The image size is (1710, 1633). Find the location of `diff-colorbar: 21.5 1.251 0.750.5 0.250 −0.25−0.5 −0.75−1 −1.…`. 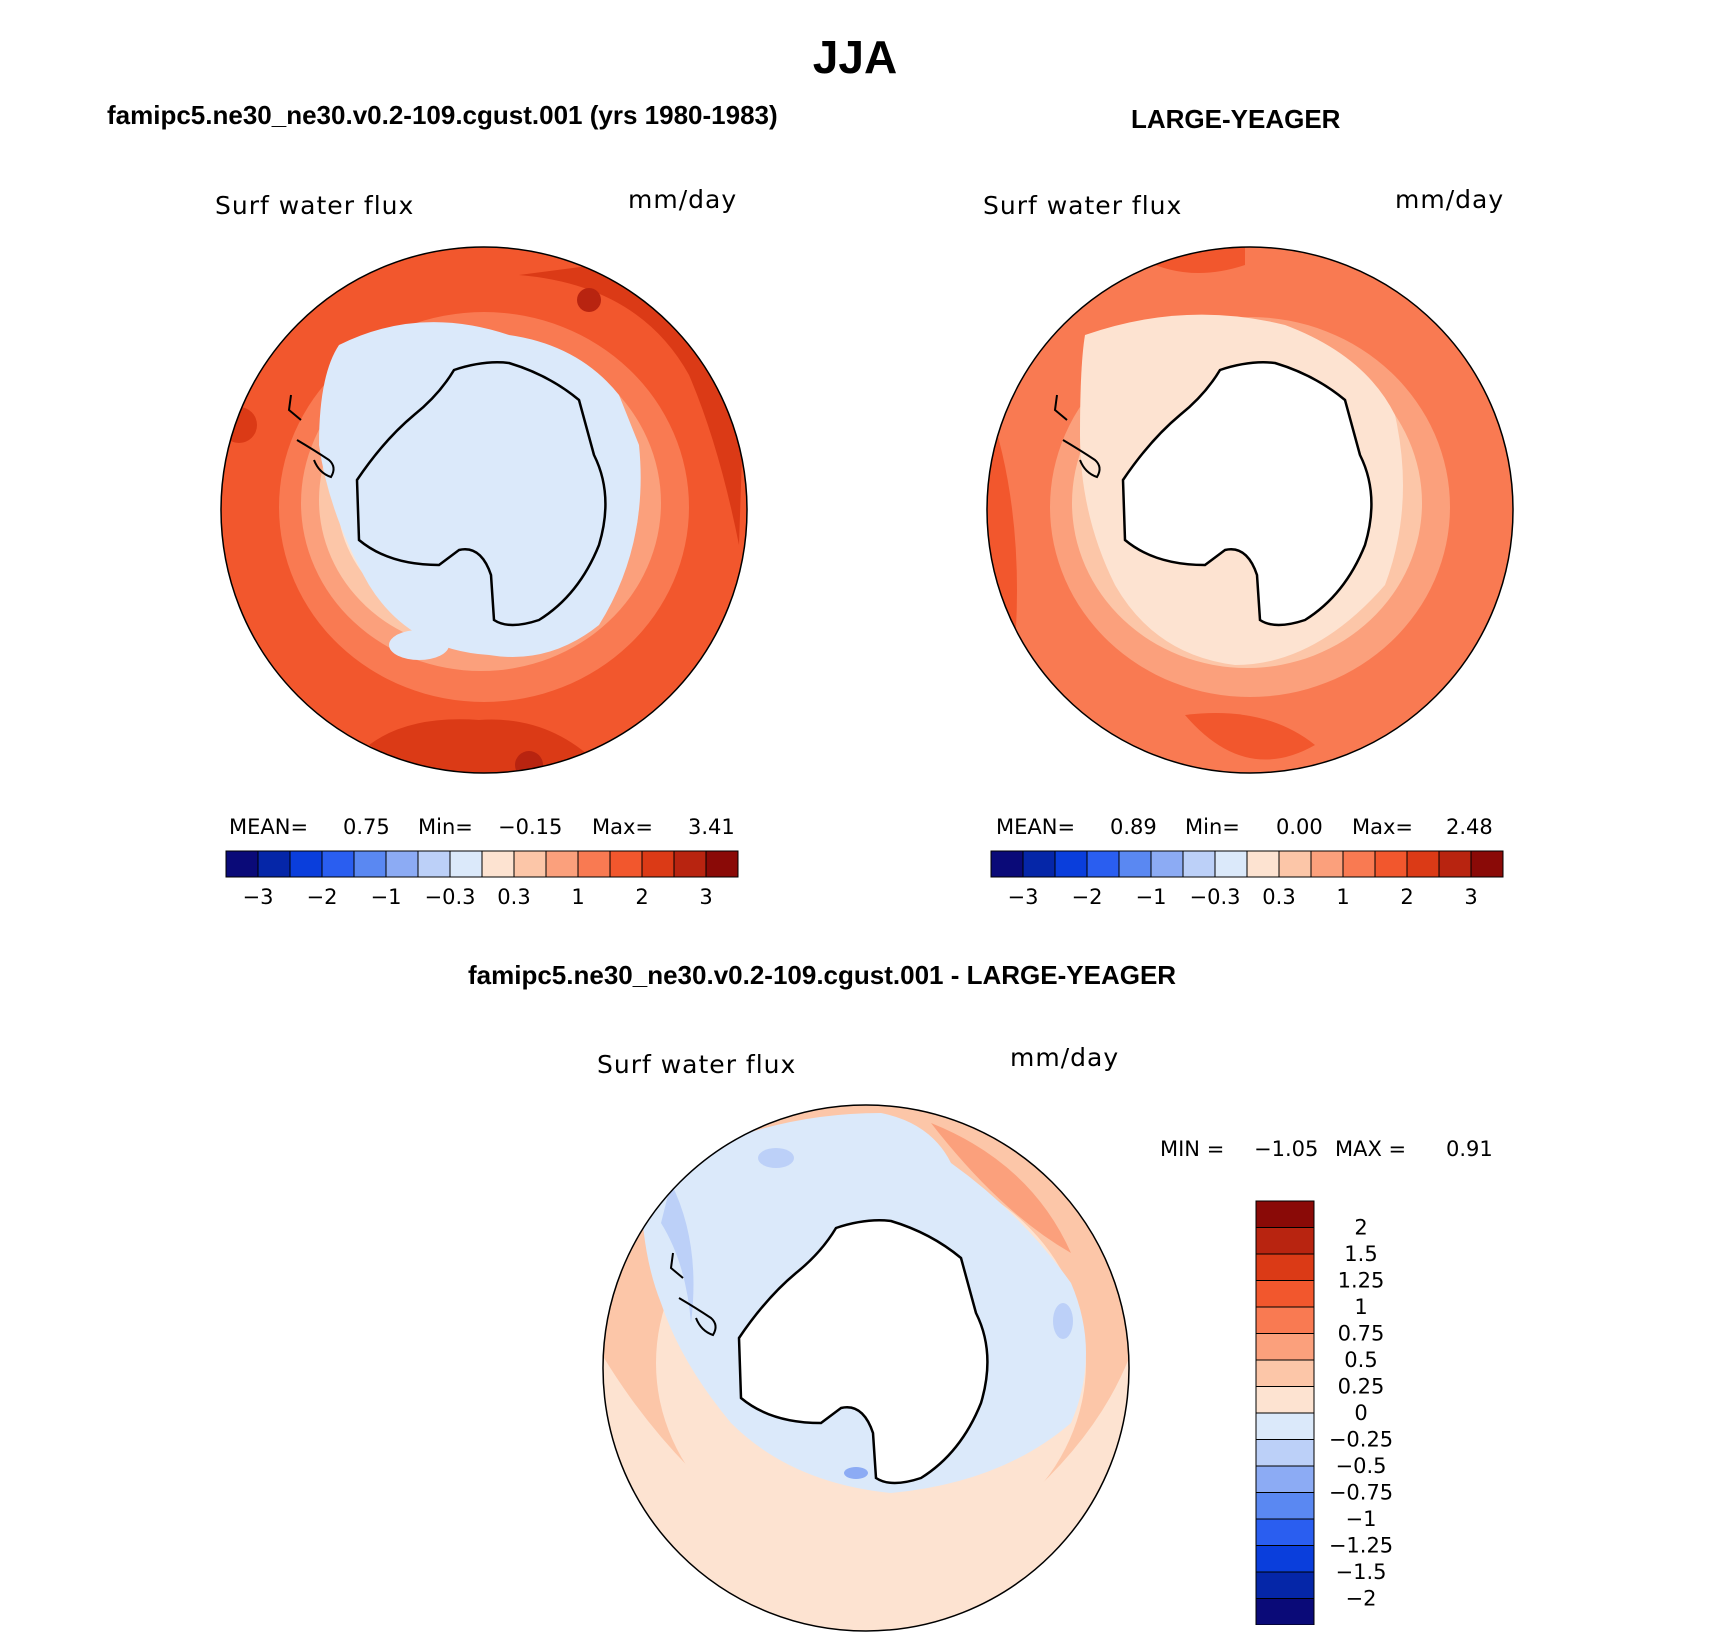

diff-colorbar: 21.5 1.251 0.750.5 0.250 −0.25−0.5 −0.75−1 −1.… is located at coordinates (1324, 1412).